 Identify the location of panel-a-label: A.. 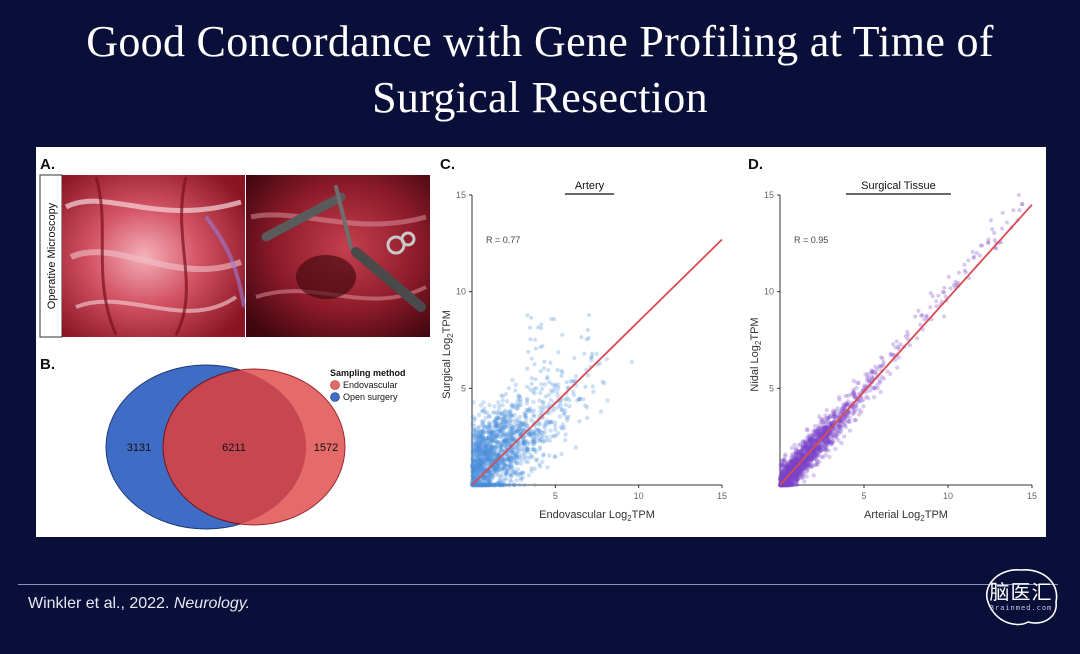
(47, 164).